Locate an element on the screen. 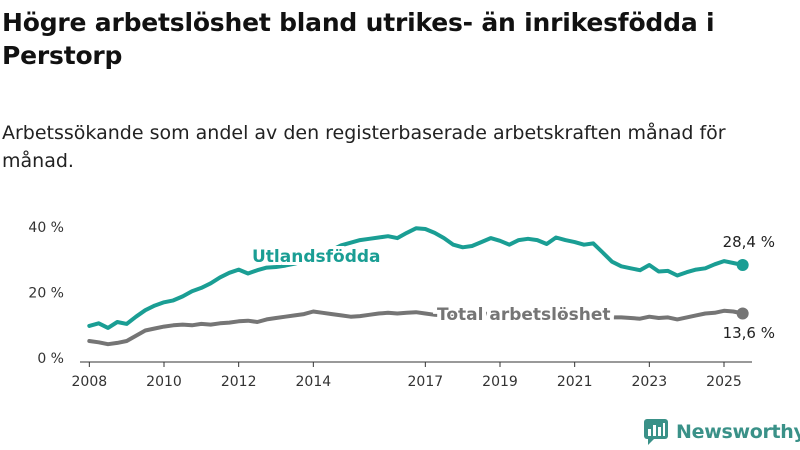 This screenshot has width=800, height=450. brand-name: Newsworthy is located at coordinates (738, 432).